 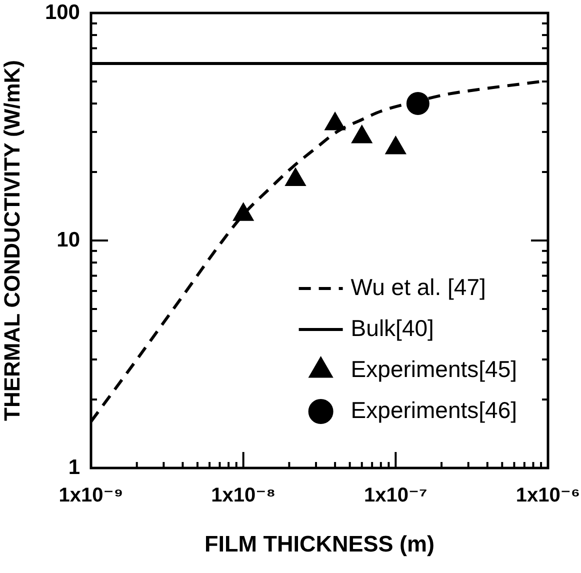 What do you see at coordinates (74, 467) in the screenshot?
I see `y-tick-label: 1` at bounding box center [74, 467].